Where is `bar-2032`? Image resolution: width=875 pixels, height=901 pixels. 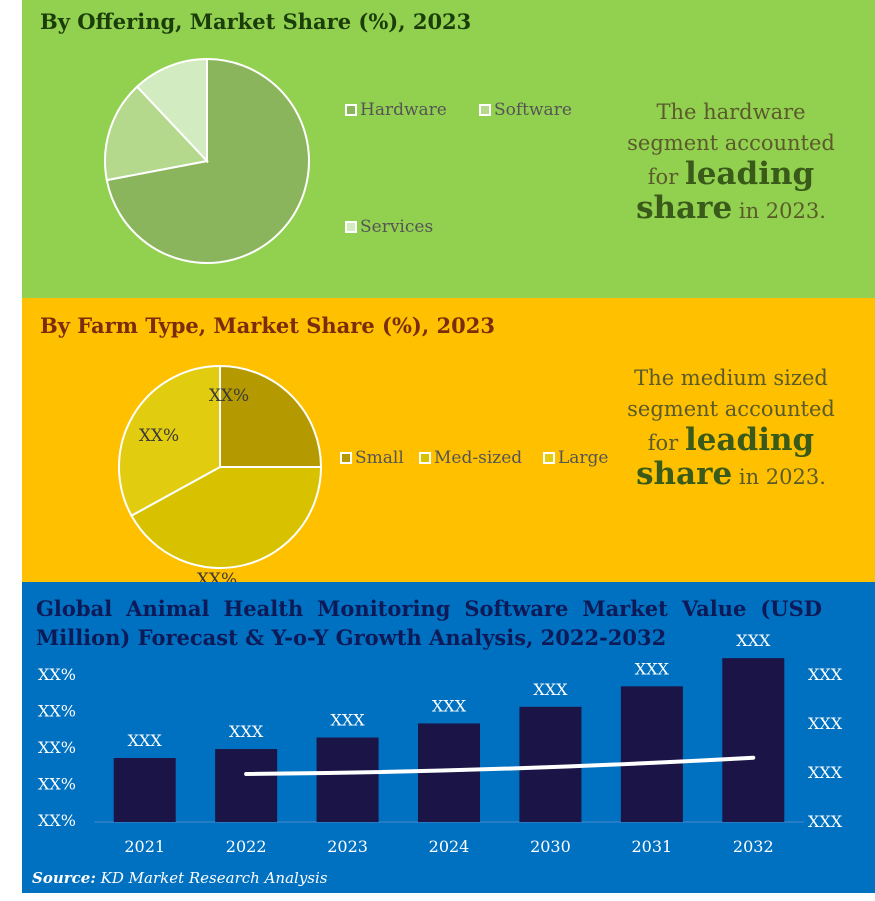
bar-2032 is located at coordinates (753, 740).